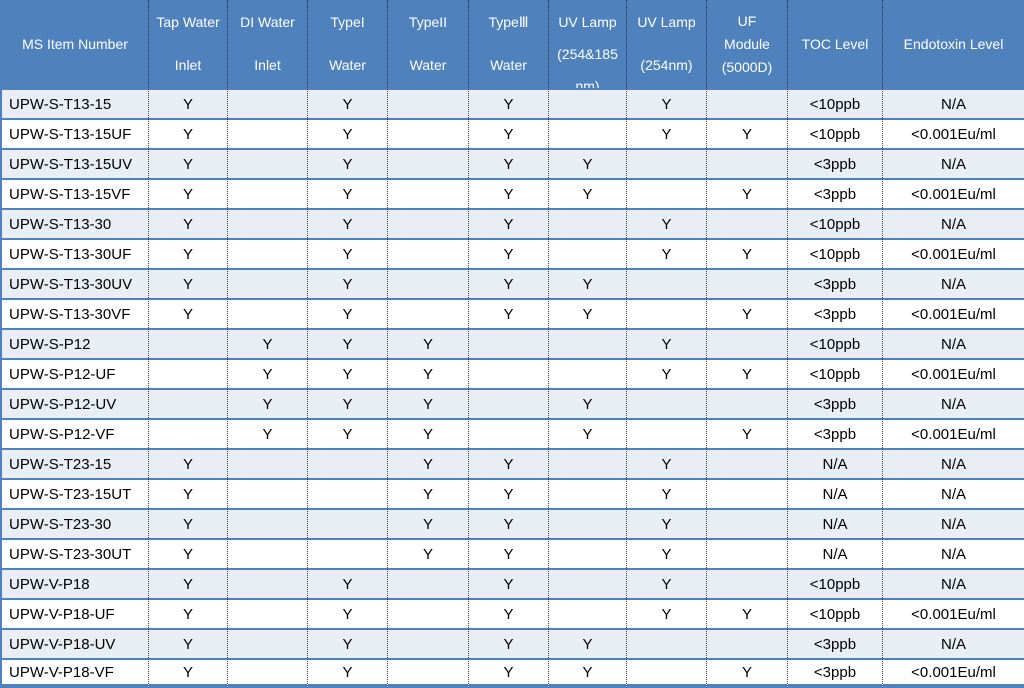 The height and width of the screenshot is (688, 1024). I want to click on table-row: UPW-S-T13-15 Y Y Y Y <10ppb N/A, so click(513, 103).